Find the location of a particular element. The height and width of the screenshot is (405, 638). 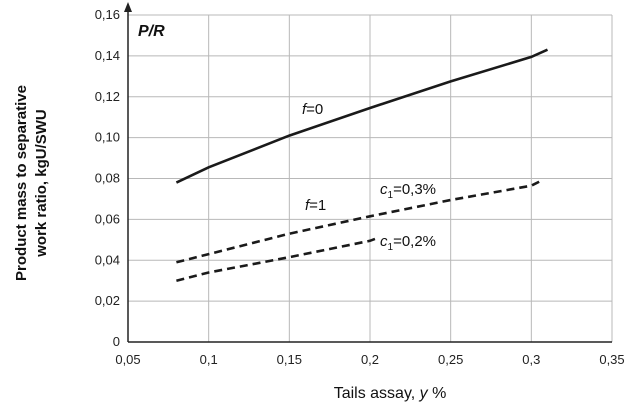

y-tick-label: 0,14 is located at coordinates (107, 55).